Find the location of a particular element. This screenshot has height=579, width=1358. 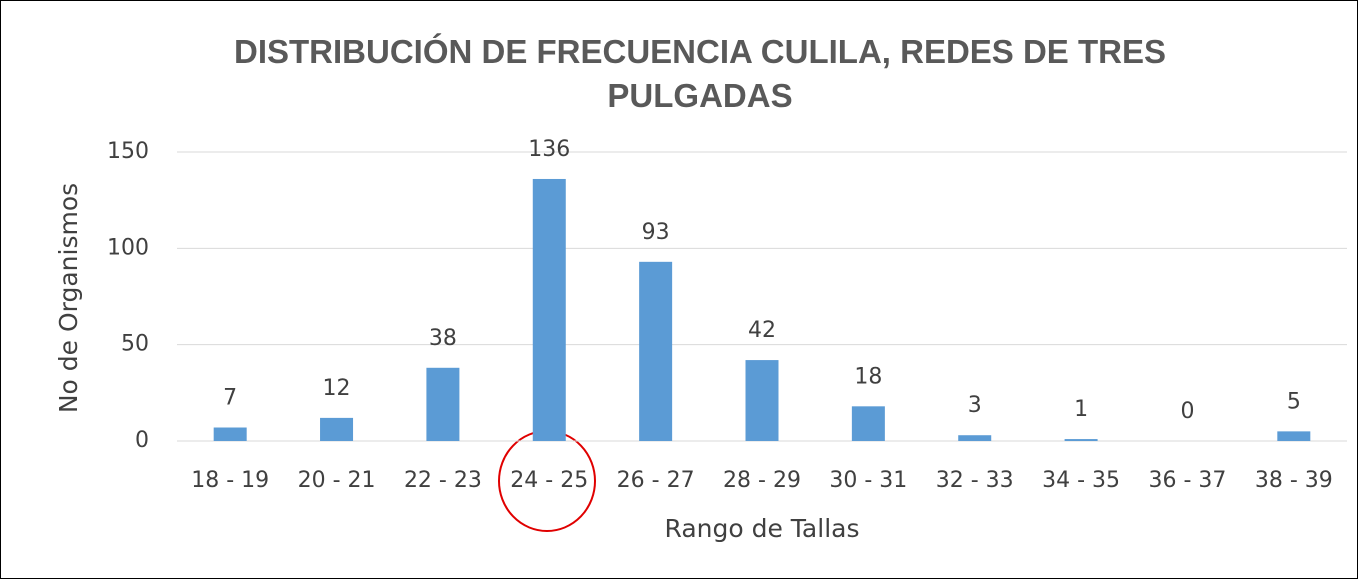

data-label: 38 is located at coordinates (443, 338).